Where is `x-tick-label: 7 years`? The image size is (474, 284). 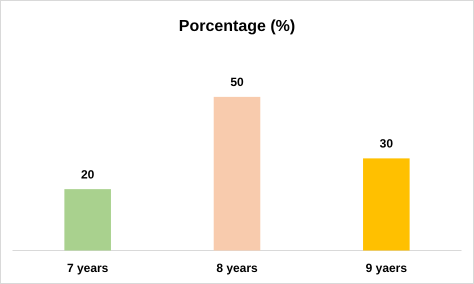
x-tick-label: 7 years is located at coordinates (87, 268).